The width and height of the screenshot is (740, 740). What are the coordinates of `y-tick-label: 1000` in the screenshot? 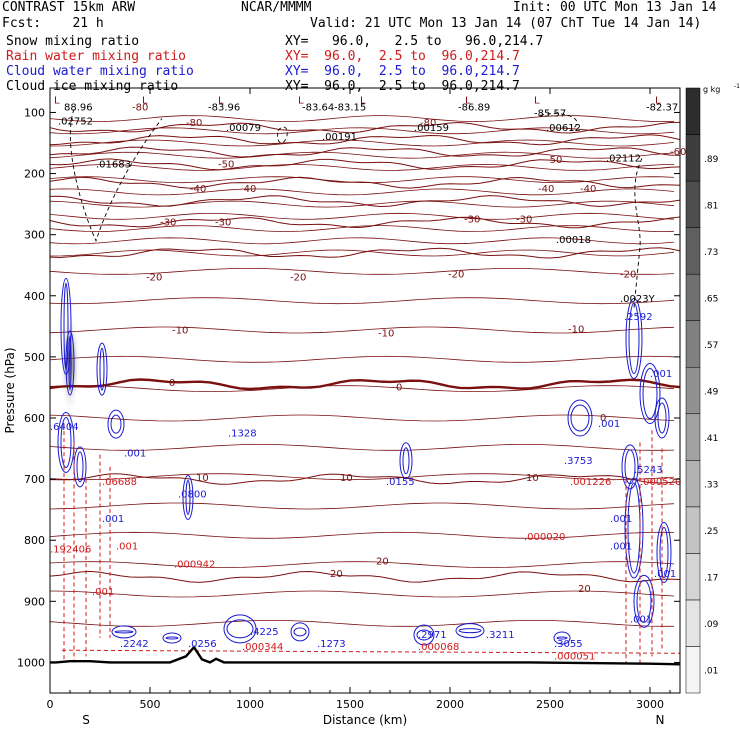 It's located at (31, 662).